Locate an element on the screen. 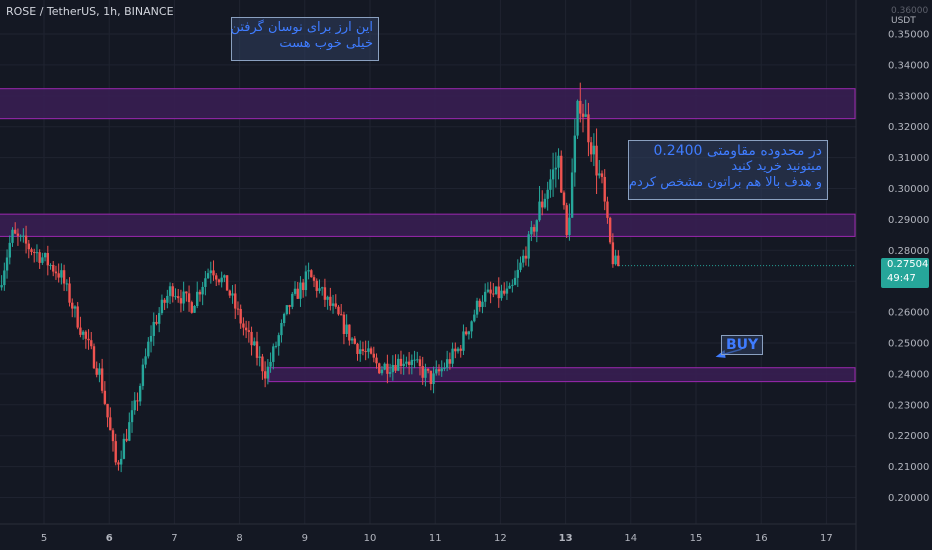  annotation-note-1: این ارز برای نوسان گرفتن خیلی خوب هست is located at coordinates (304, 39).